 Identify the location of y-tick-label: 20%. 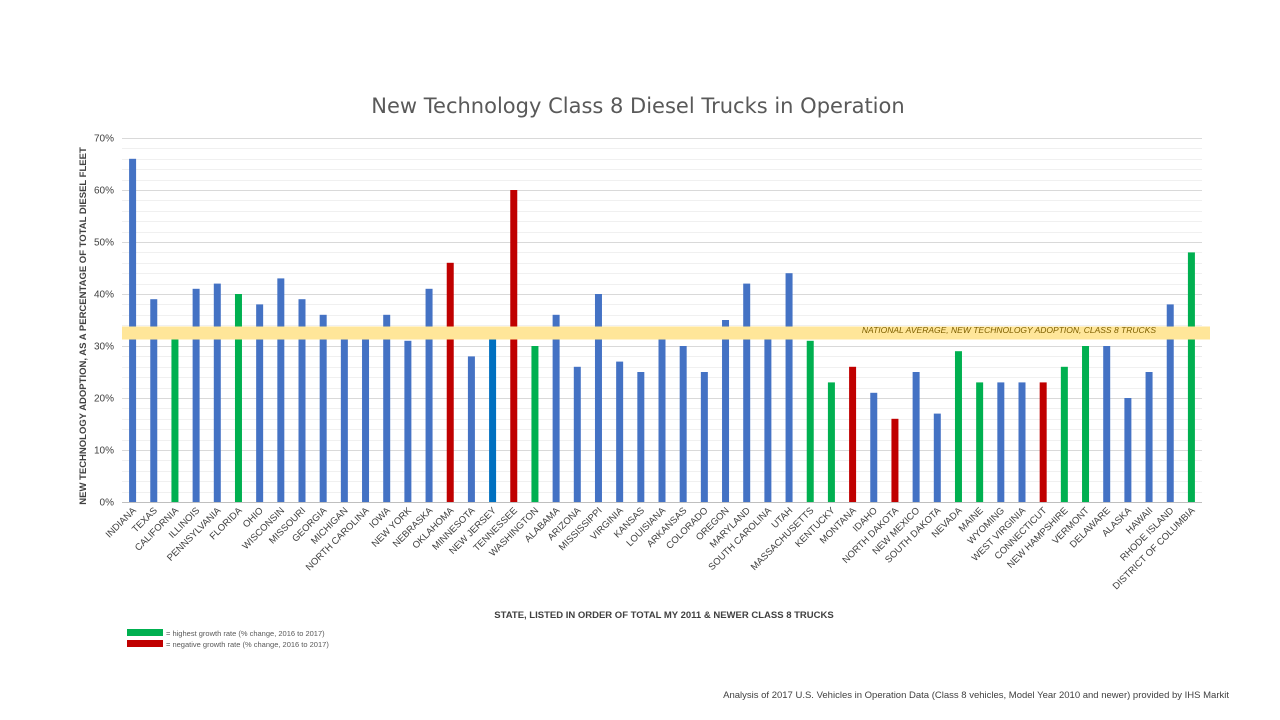
(104, 399).